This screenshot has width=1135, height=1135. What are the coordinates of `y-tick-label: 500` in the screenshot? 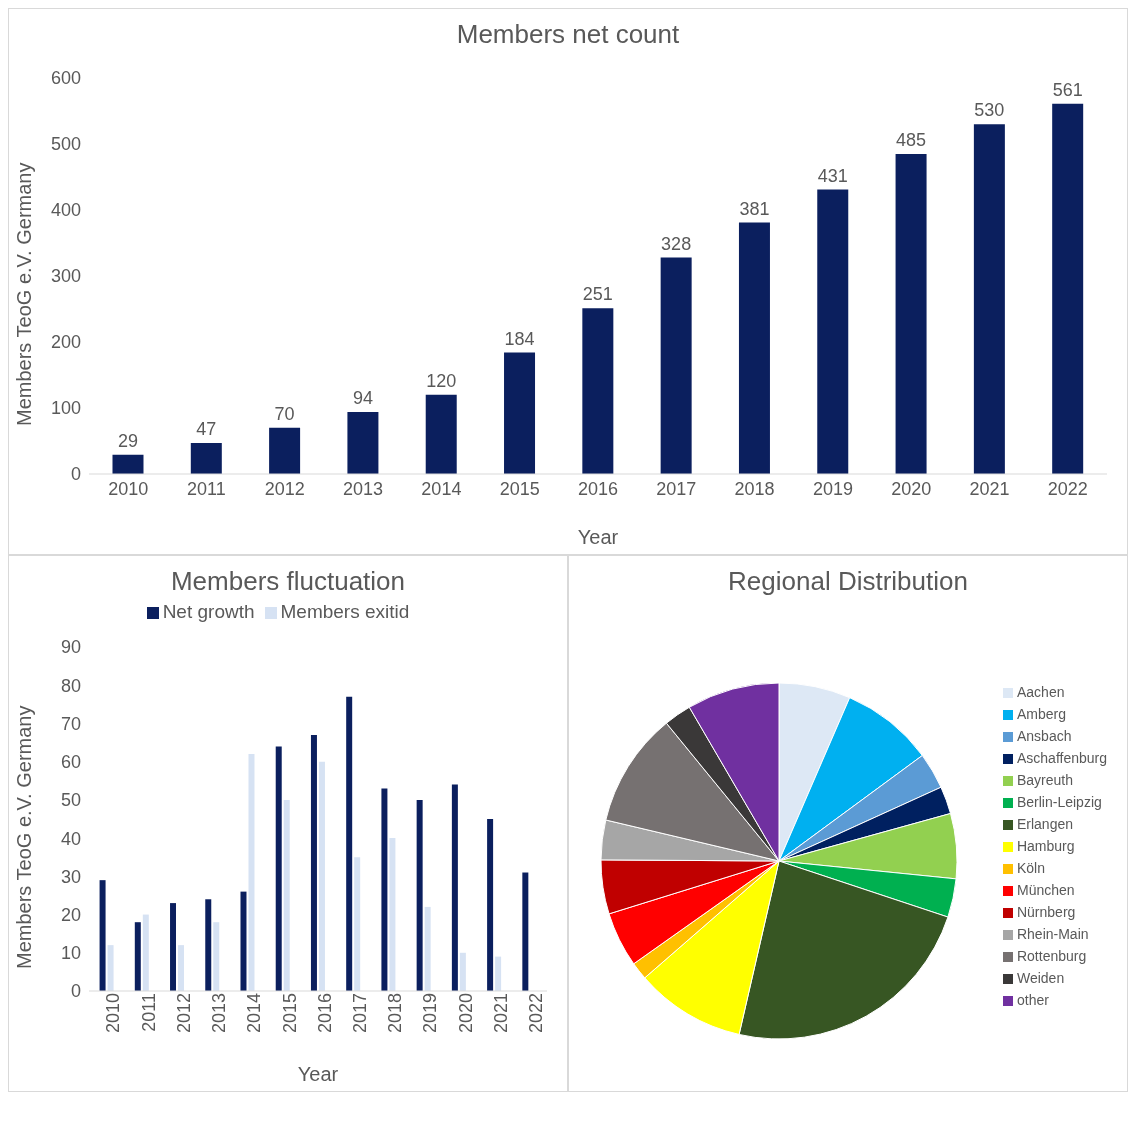 It's located at (65, 144).